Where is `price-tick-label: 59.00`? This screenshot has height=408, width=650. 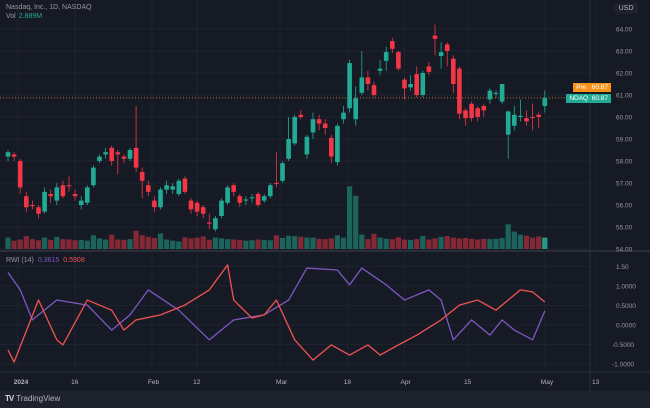 price-tick-label: 59.00 is located at coordinates (624, 140).